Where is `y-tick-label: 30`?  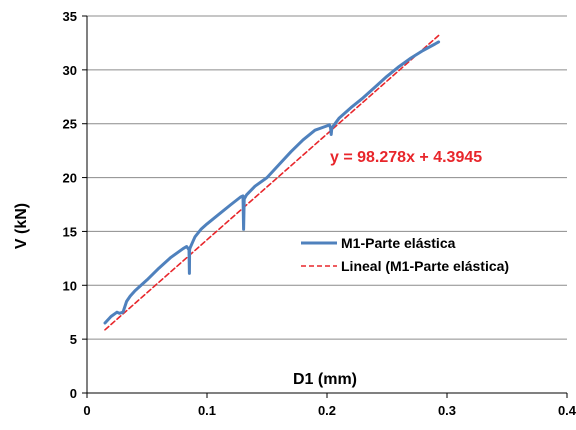 y-tick-label: 30 is located at coordinates (70, 70).